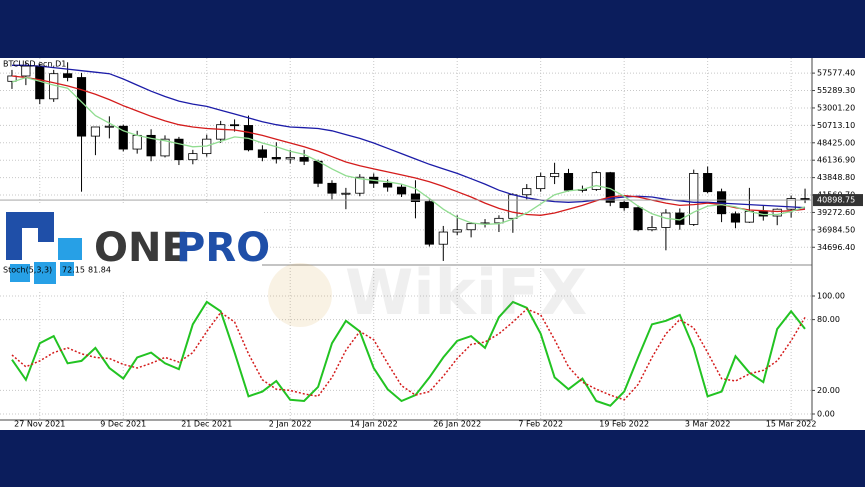 The width and height of the screenshot is (865, 487). Describe the element at coordinates (836, 229) in the screenshot. I see `y-tick-label: 36984.50` at that location.